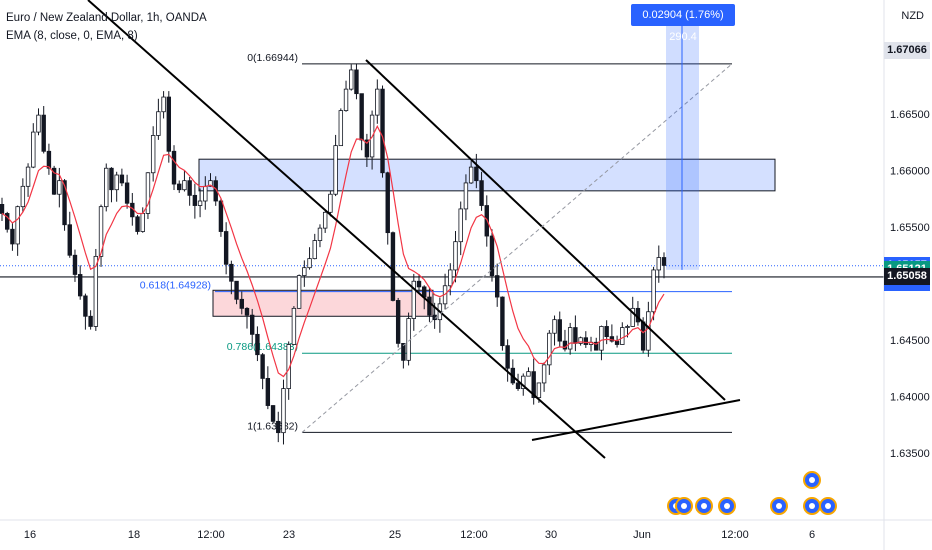 Image resolution: width=932 pixels, height=550 pixels. What do you see at coordinates (912, 16) in the screenshot?
I see `currency-label: NZD` at bounding box center [912, 16].